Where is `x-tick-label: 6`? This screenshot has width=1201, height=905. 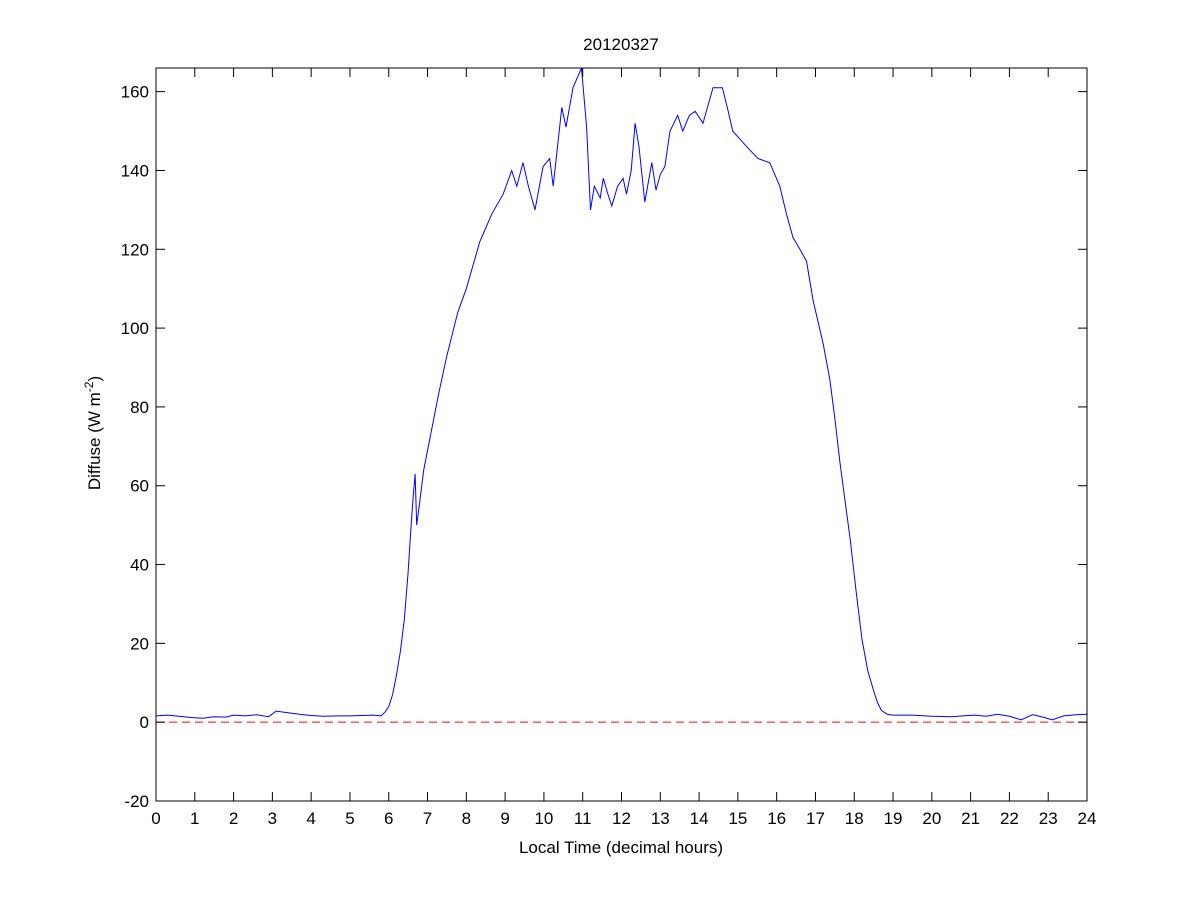 x-tick-label: 6 is located at coordinates (388, 818).